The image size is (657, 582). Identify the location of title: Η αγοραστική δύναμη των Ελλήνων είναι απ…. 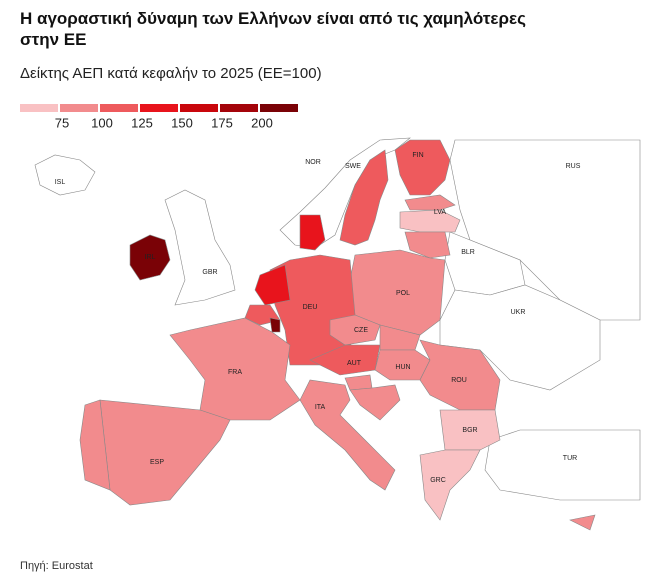
(273, 29).